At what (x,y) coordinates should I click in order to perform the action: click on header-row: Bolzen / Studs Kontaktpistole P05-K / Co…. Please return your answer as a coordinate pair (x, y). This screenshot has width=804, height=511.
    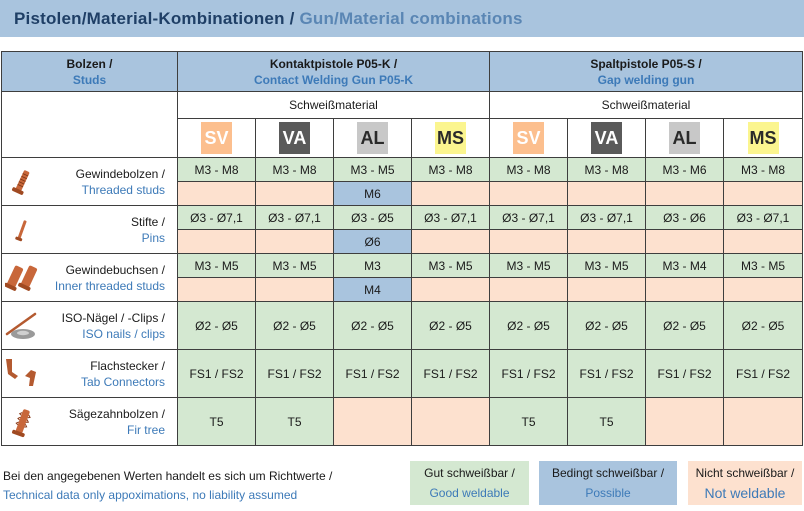
    Looking at the image, I should click on (402, 71).